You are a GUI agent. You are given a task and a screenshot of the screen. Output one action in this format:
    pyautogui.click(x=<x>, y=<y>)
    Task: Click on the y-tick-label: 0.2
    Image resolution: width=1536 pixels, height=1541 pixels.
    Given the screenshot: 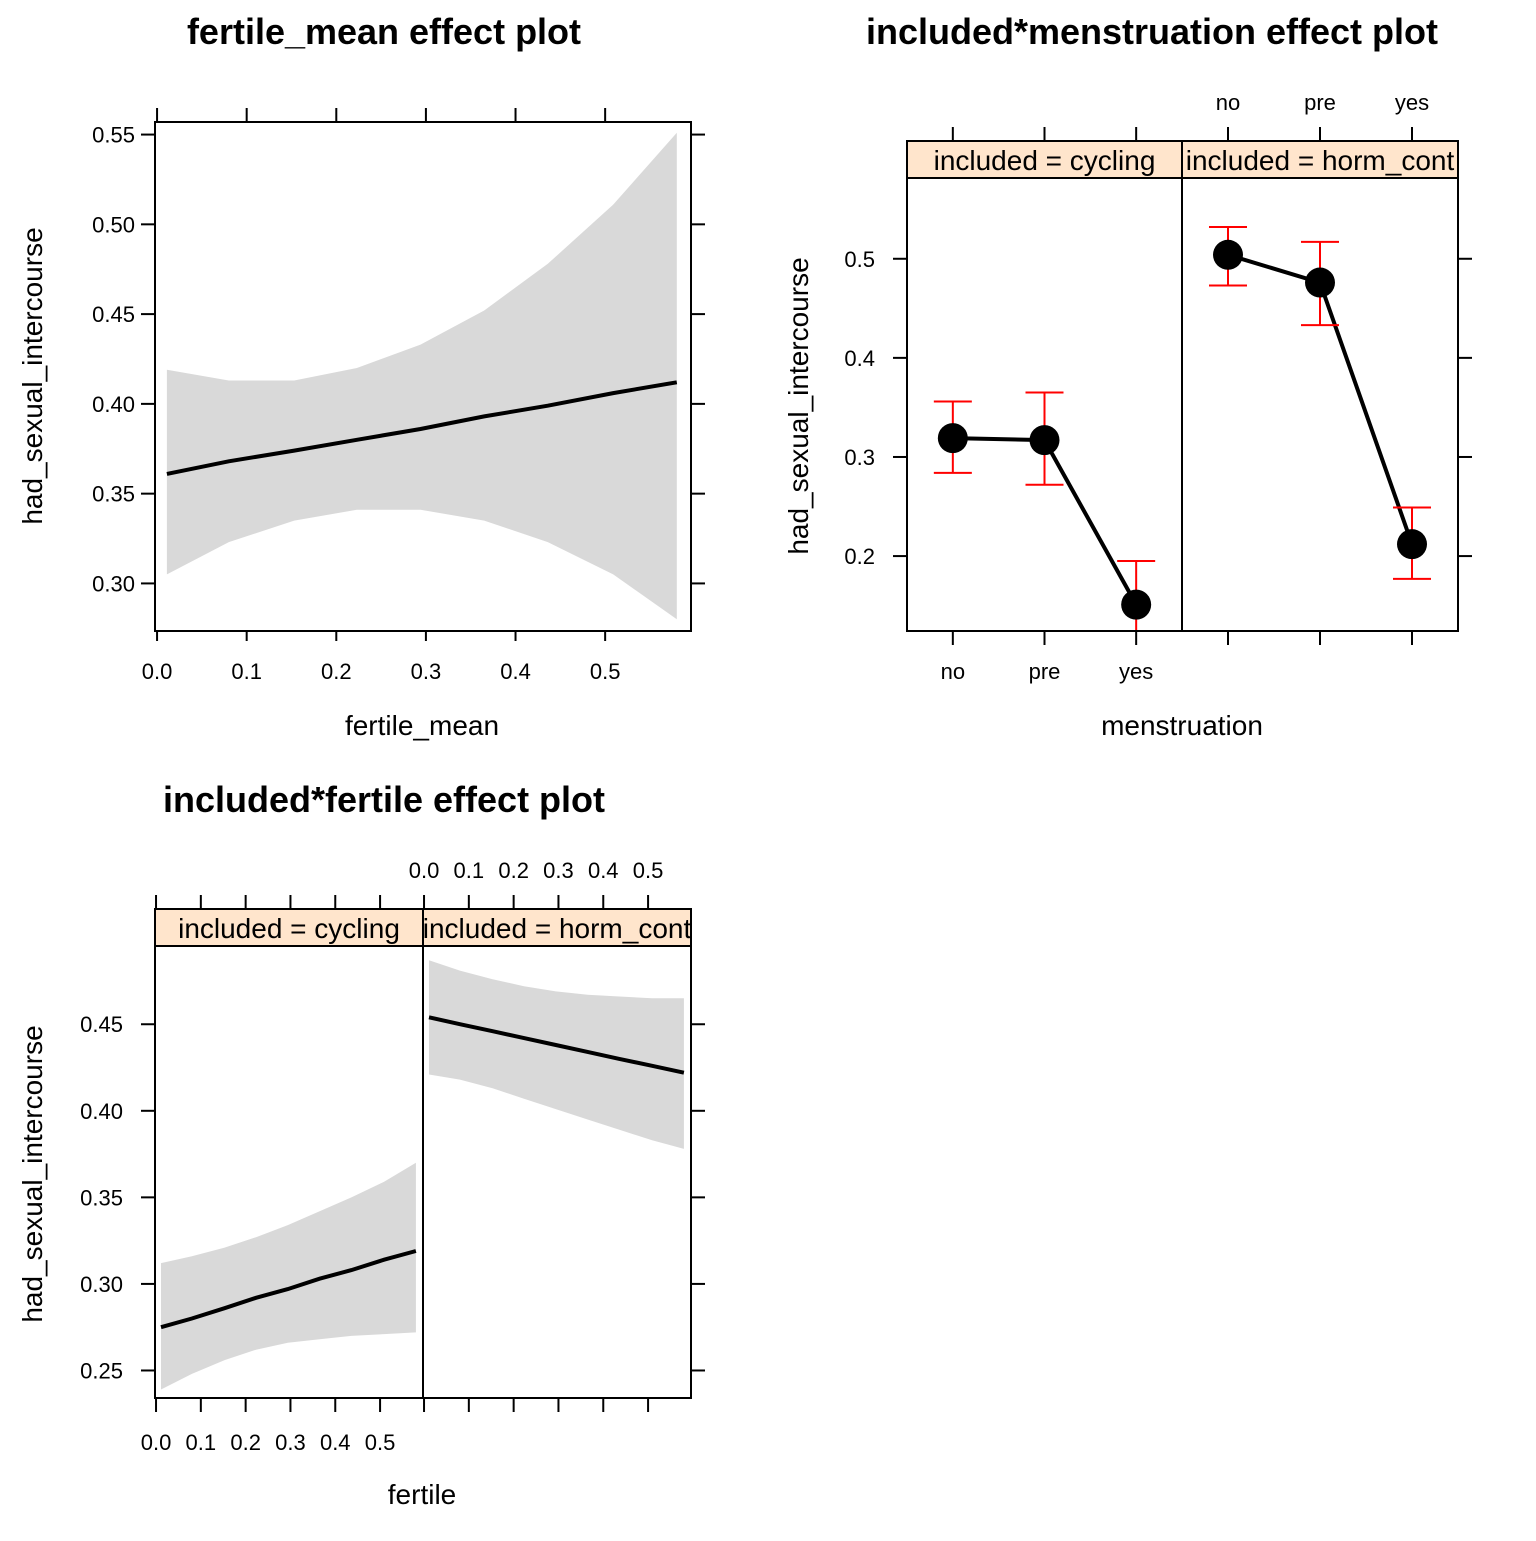 What is the action you would take?
    pyautogui.click(x=859, y=556)
    